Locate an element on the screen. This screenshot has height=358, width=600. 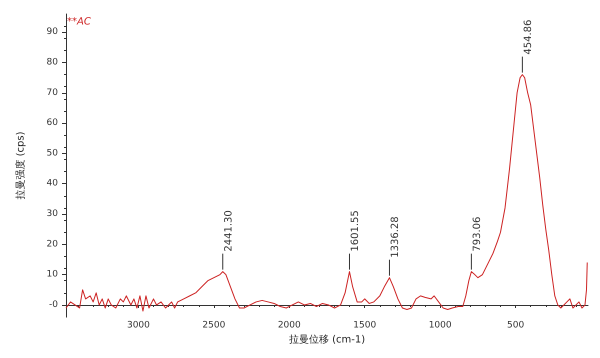
annotation: 454.86 is located at coordinates (528, 37).